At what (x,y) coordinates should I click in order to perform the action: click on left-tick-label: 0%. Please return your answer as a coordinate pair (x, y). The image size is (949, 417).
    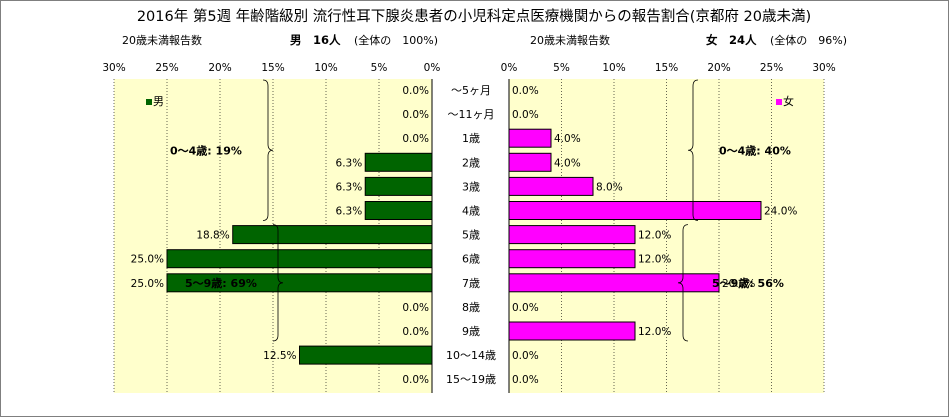
    Looking at the image, I should click on (432, 68).